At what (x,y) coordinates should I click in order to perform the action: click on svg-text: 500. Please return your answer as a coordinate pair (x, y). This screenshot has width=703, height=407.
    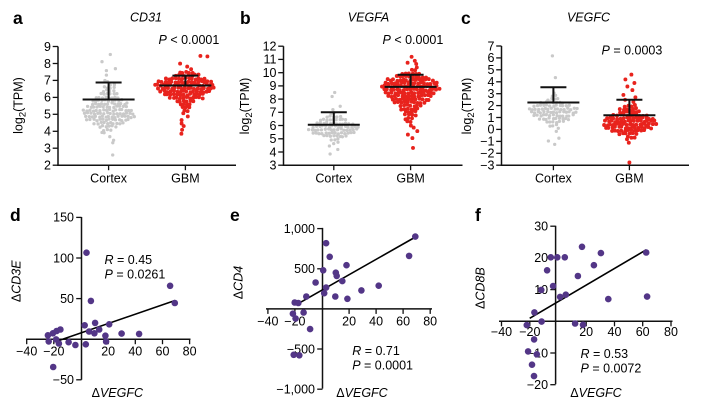
    Looking at the image, I should click on (304, 269).